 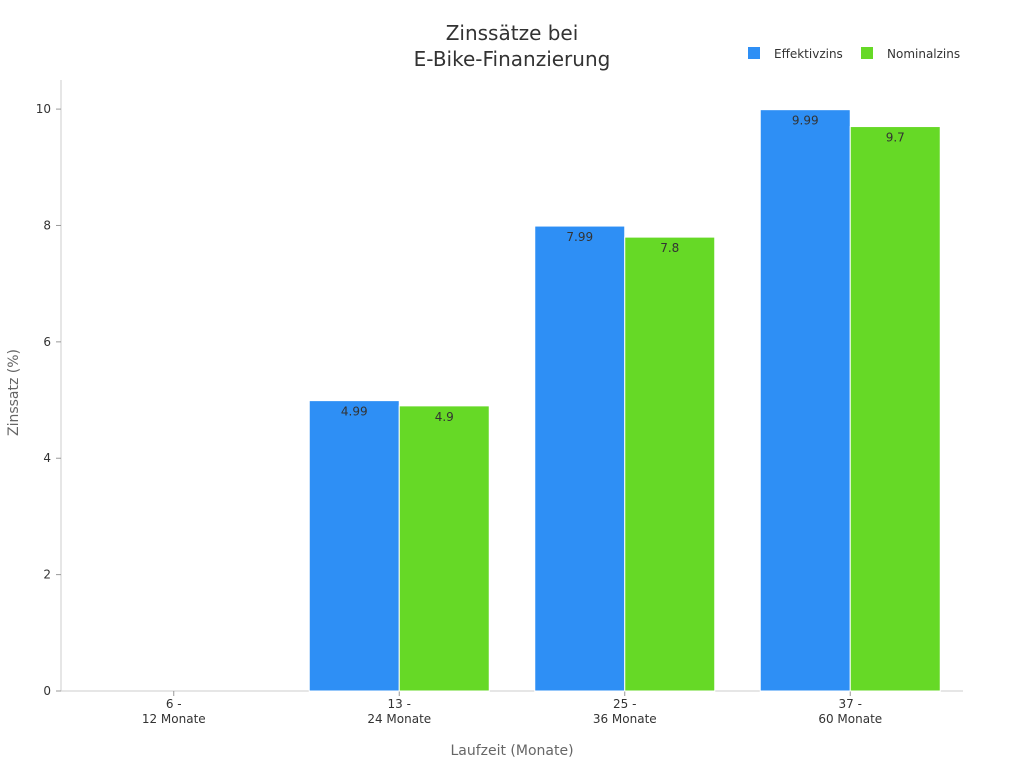 I want to click on x-tick-label: 13 -, so click(x=399, y=704).